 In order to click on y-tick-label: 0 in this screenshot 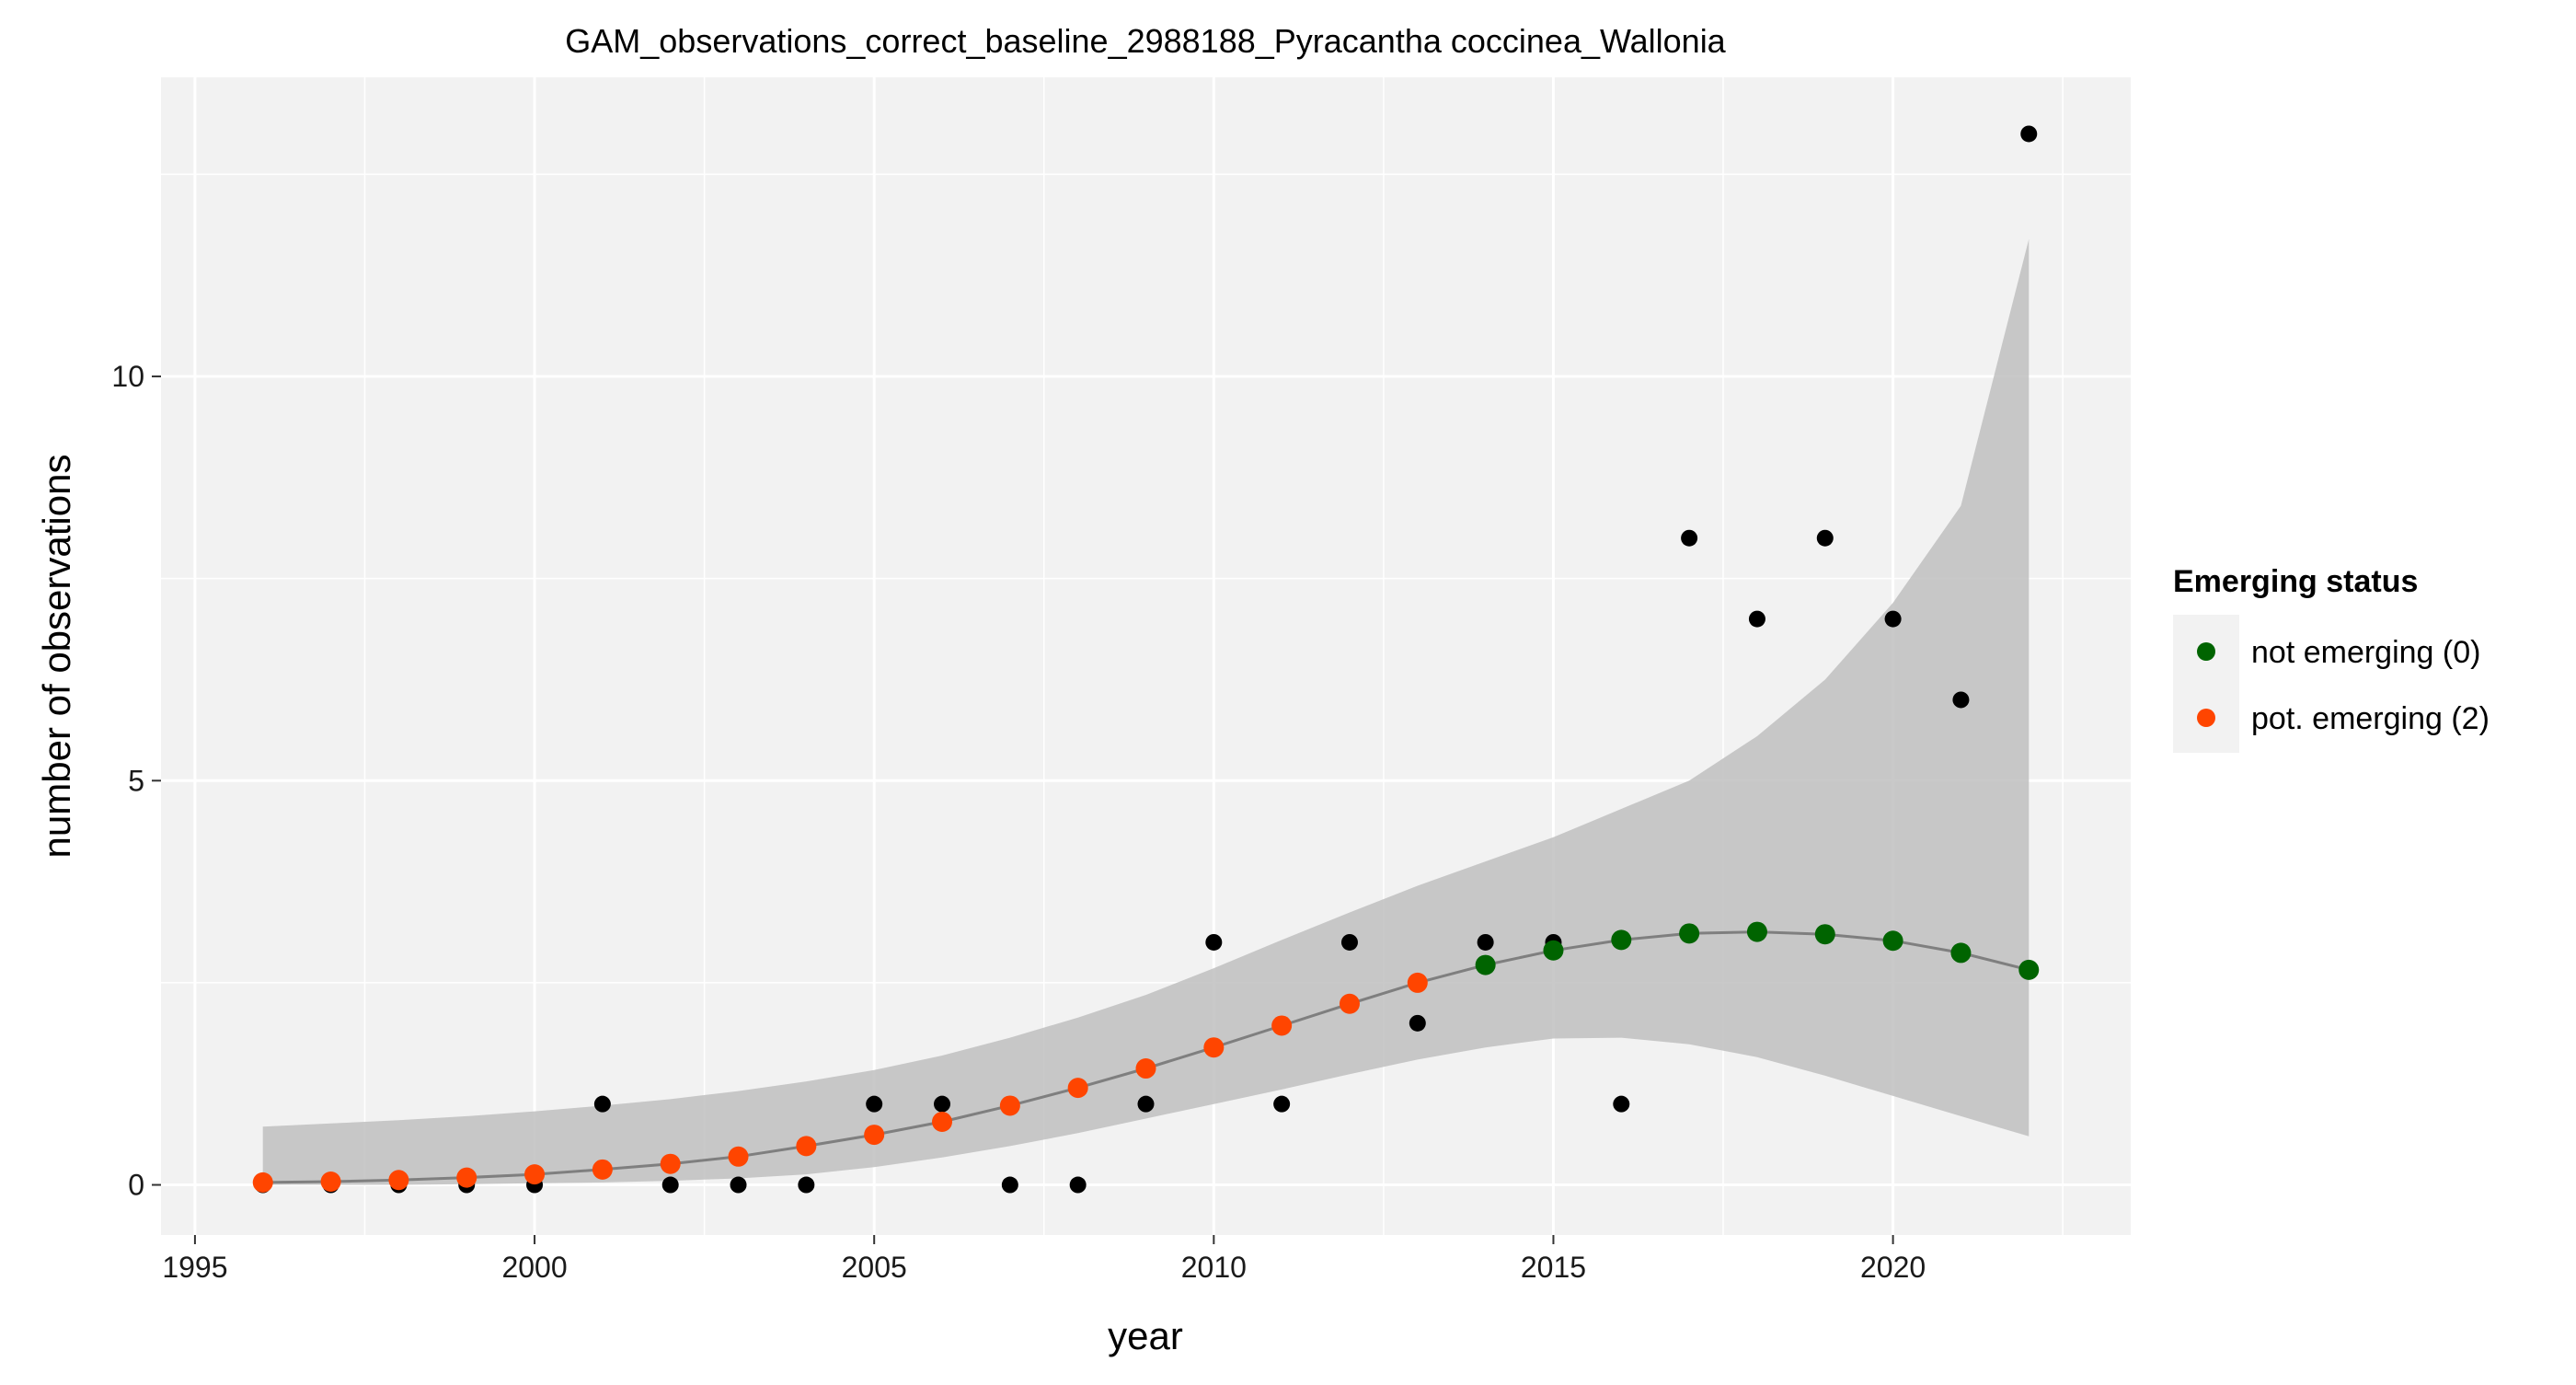, I will do `click(136, 1185)`.